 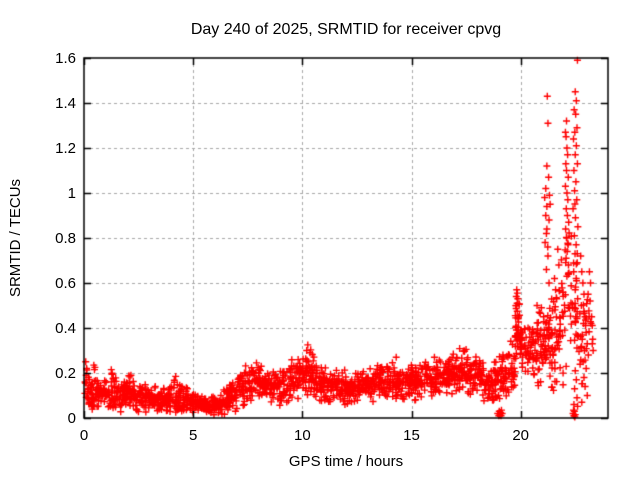 I want to click on x-tick-label: 5, so click(x=193, y=435).